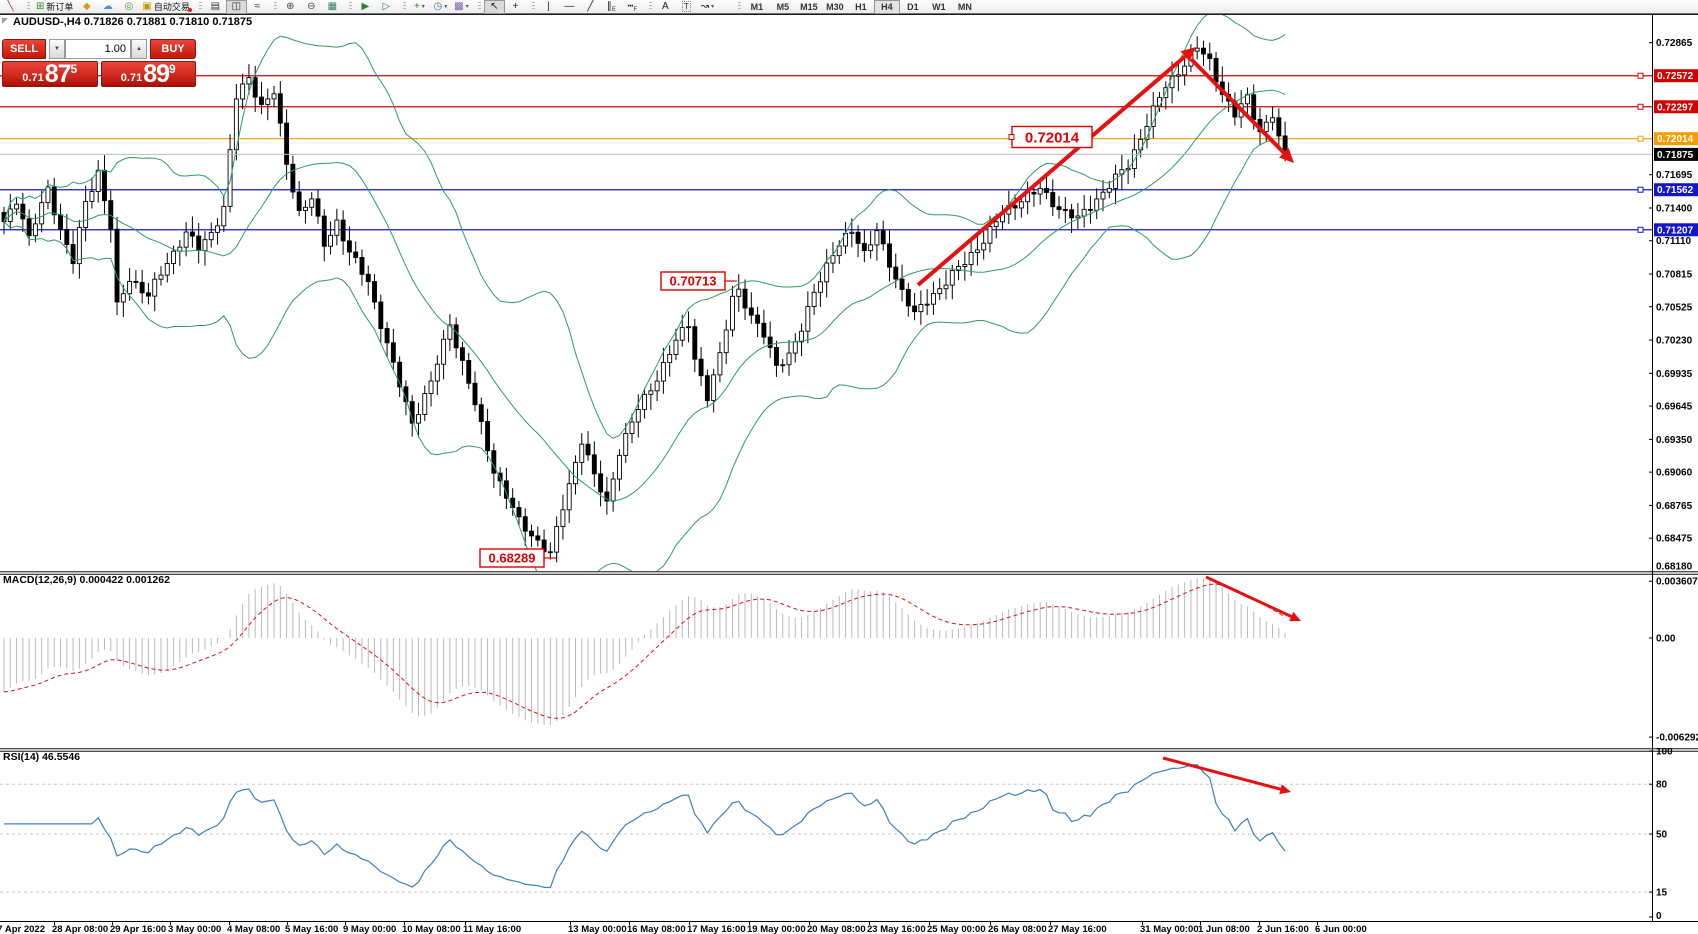  What do you see at coordinates (492, 929) in the screenshot?
I see `date-axis-label: 11 May 16:00` at bounding box center [492, 929].